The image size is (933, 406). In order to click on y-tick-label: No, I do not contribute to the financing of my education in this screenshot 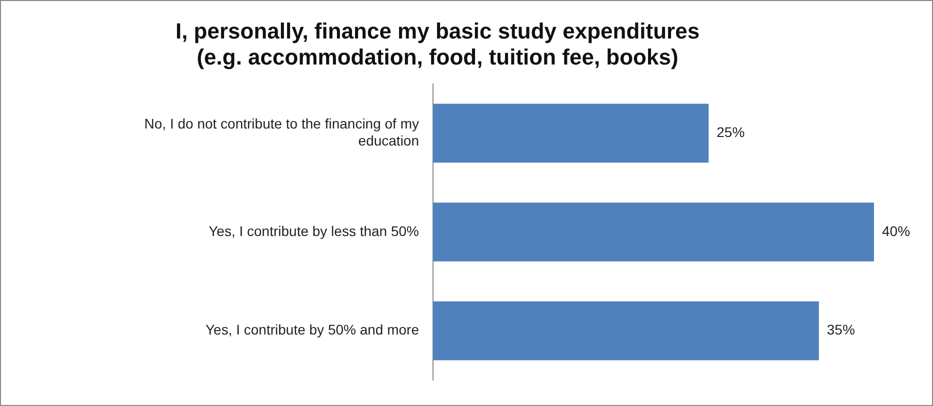, I will do `click(281, 132)`.